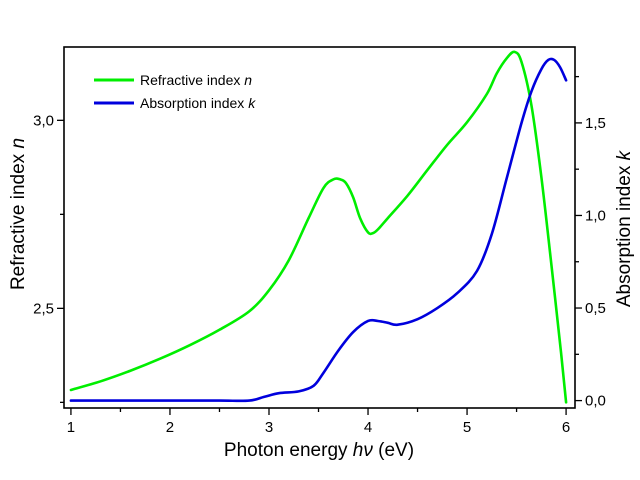 The width and height of the screenshot is (640, 480). What do you see at coordinates (192, 103) in the screenshot?
I see `legend-label-absorption-text: Absorption index` at bounding box center [192, 103].